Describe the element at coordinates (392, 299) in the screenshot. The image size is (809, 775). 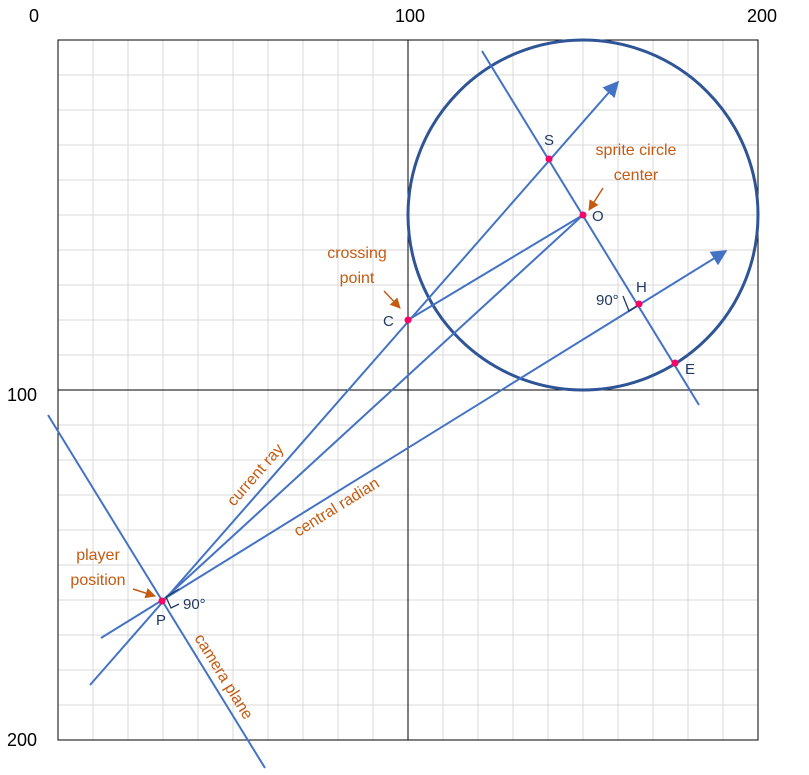
I see `annotation-crossing-arrow` at that location.